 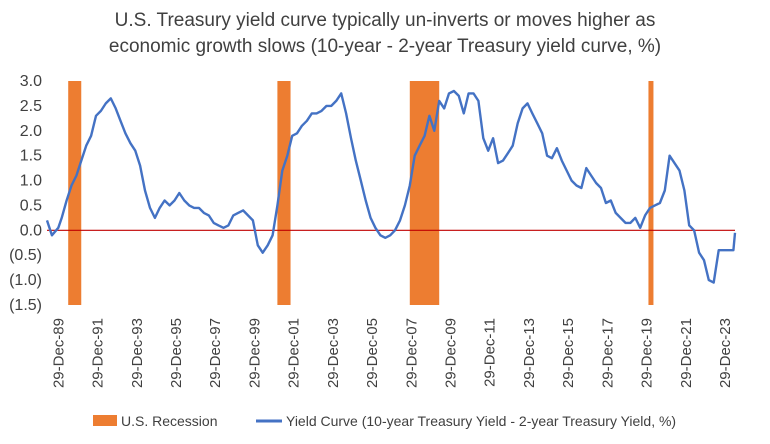 What do you see at coordinates (31, 156) in the screenshot?
I see `y-tick-label: 1.5` at bounding box center [31, 156].